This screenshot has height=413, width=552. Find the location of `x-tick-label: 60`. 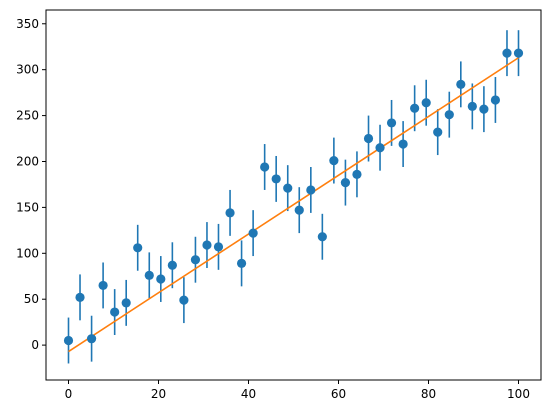

x-tick-label: 60 is located at coordinates (338, 394).